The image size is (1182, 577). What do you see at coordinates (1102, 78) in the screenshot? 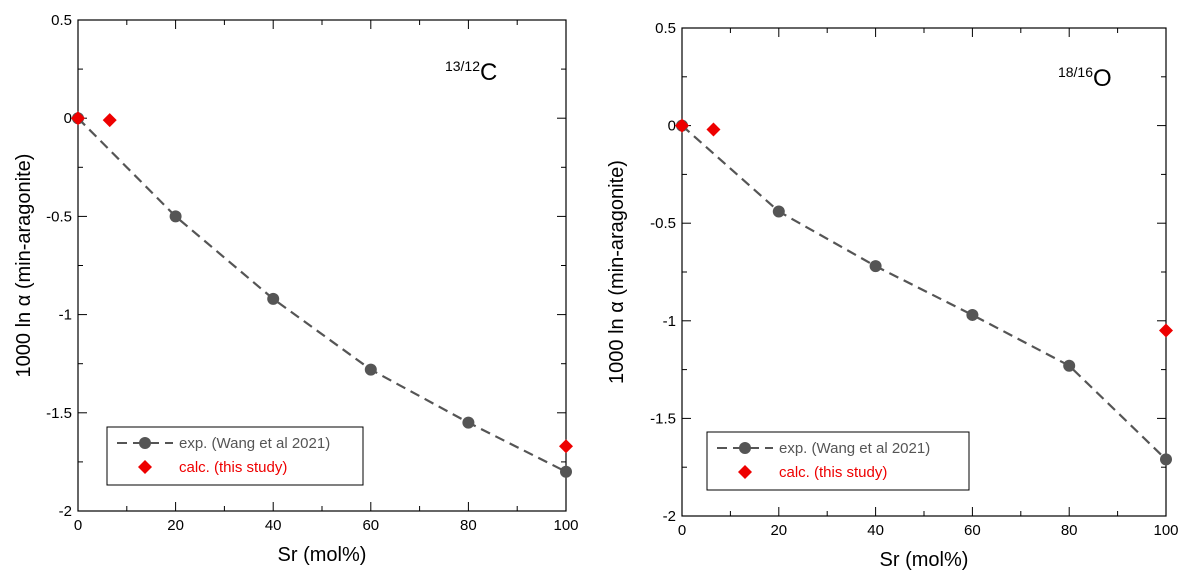
I see `isotope-element: O` at bounding box center [1102, 78].